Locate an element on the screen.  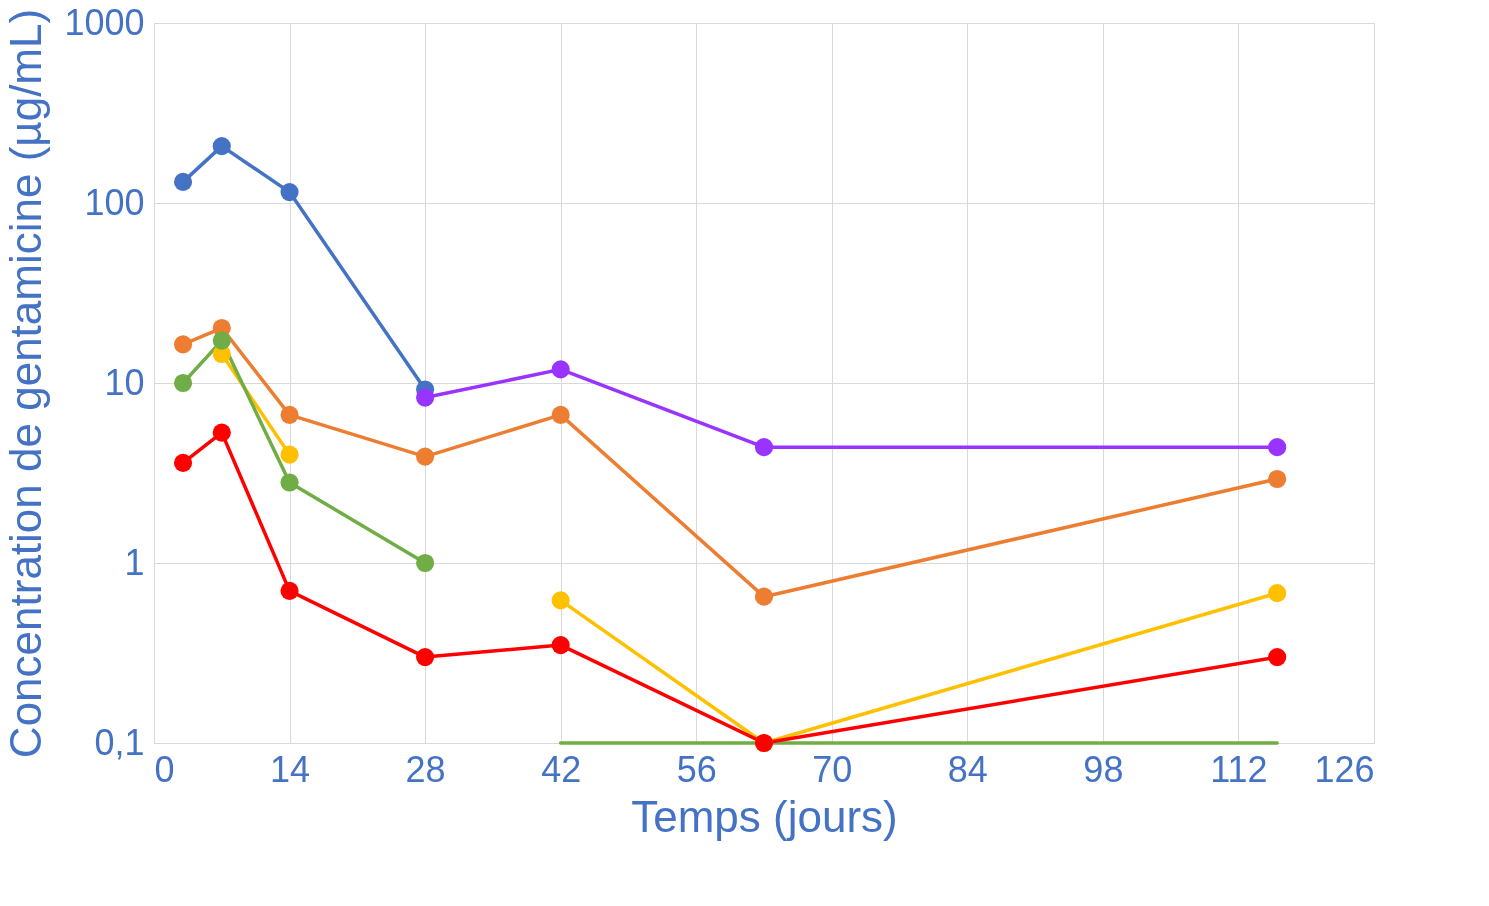
x-tick-label: 42 is located at coordinates (561, 769).